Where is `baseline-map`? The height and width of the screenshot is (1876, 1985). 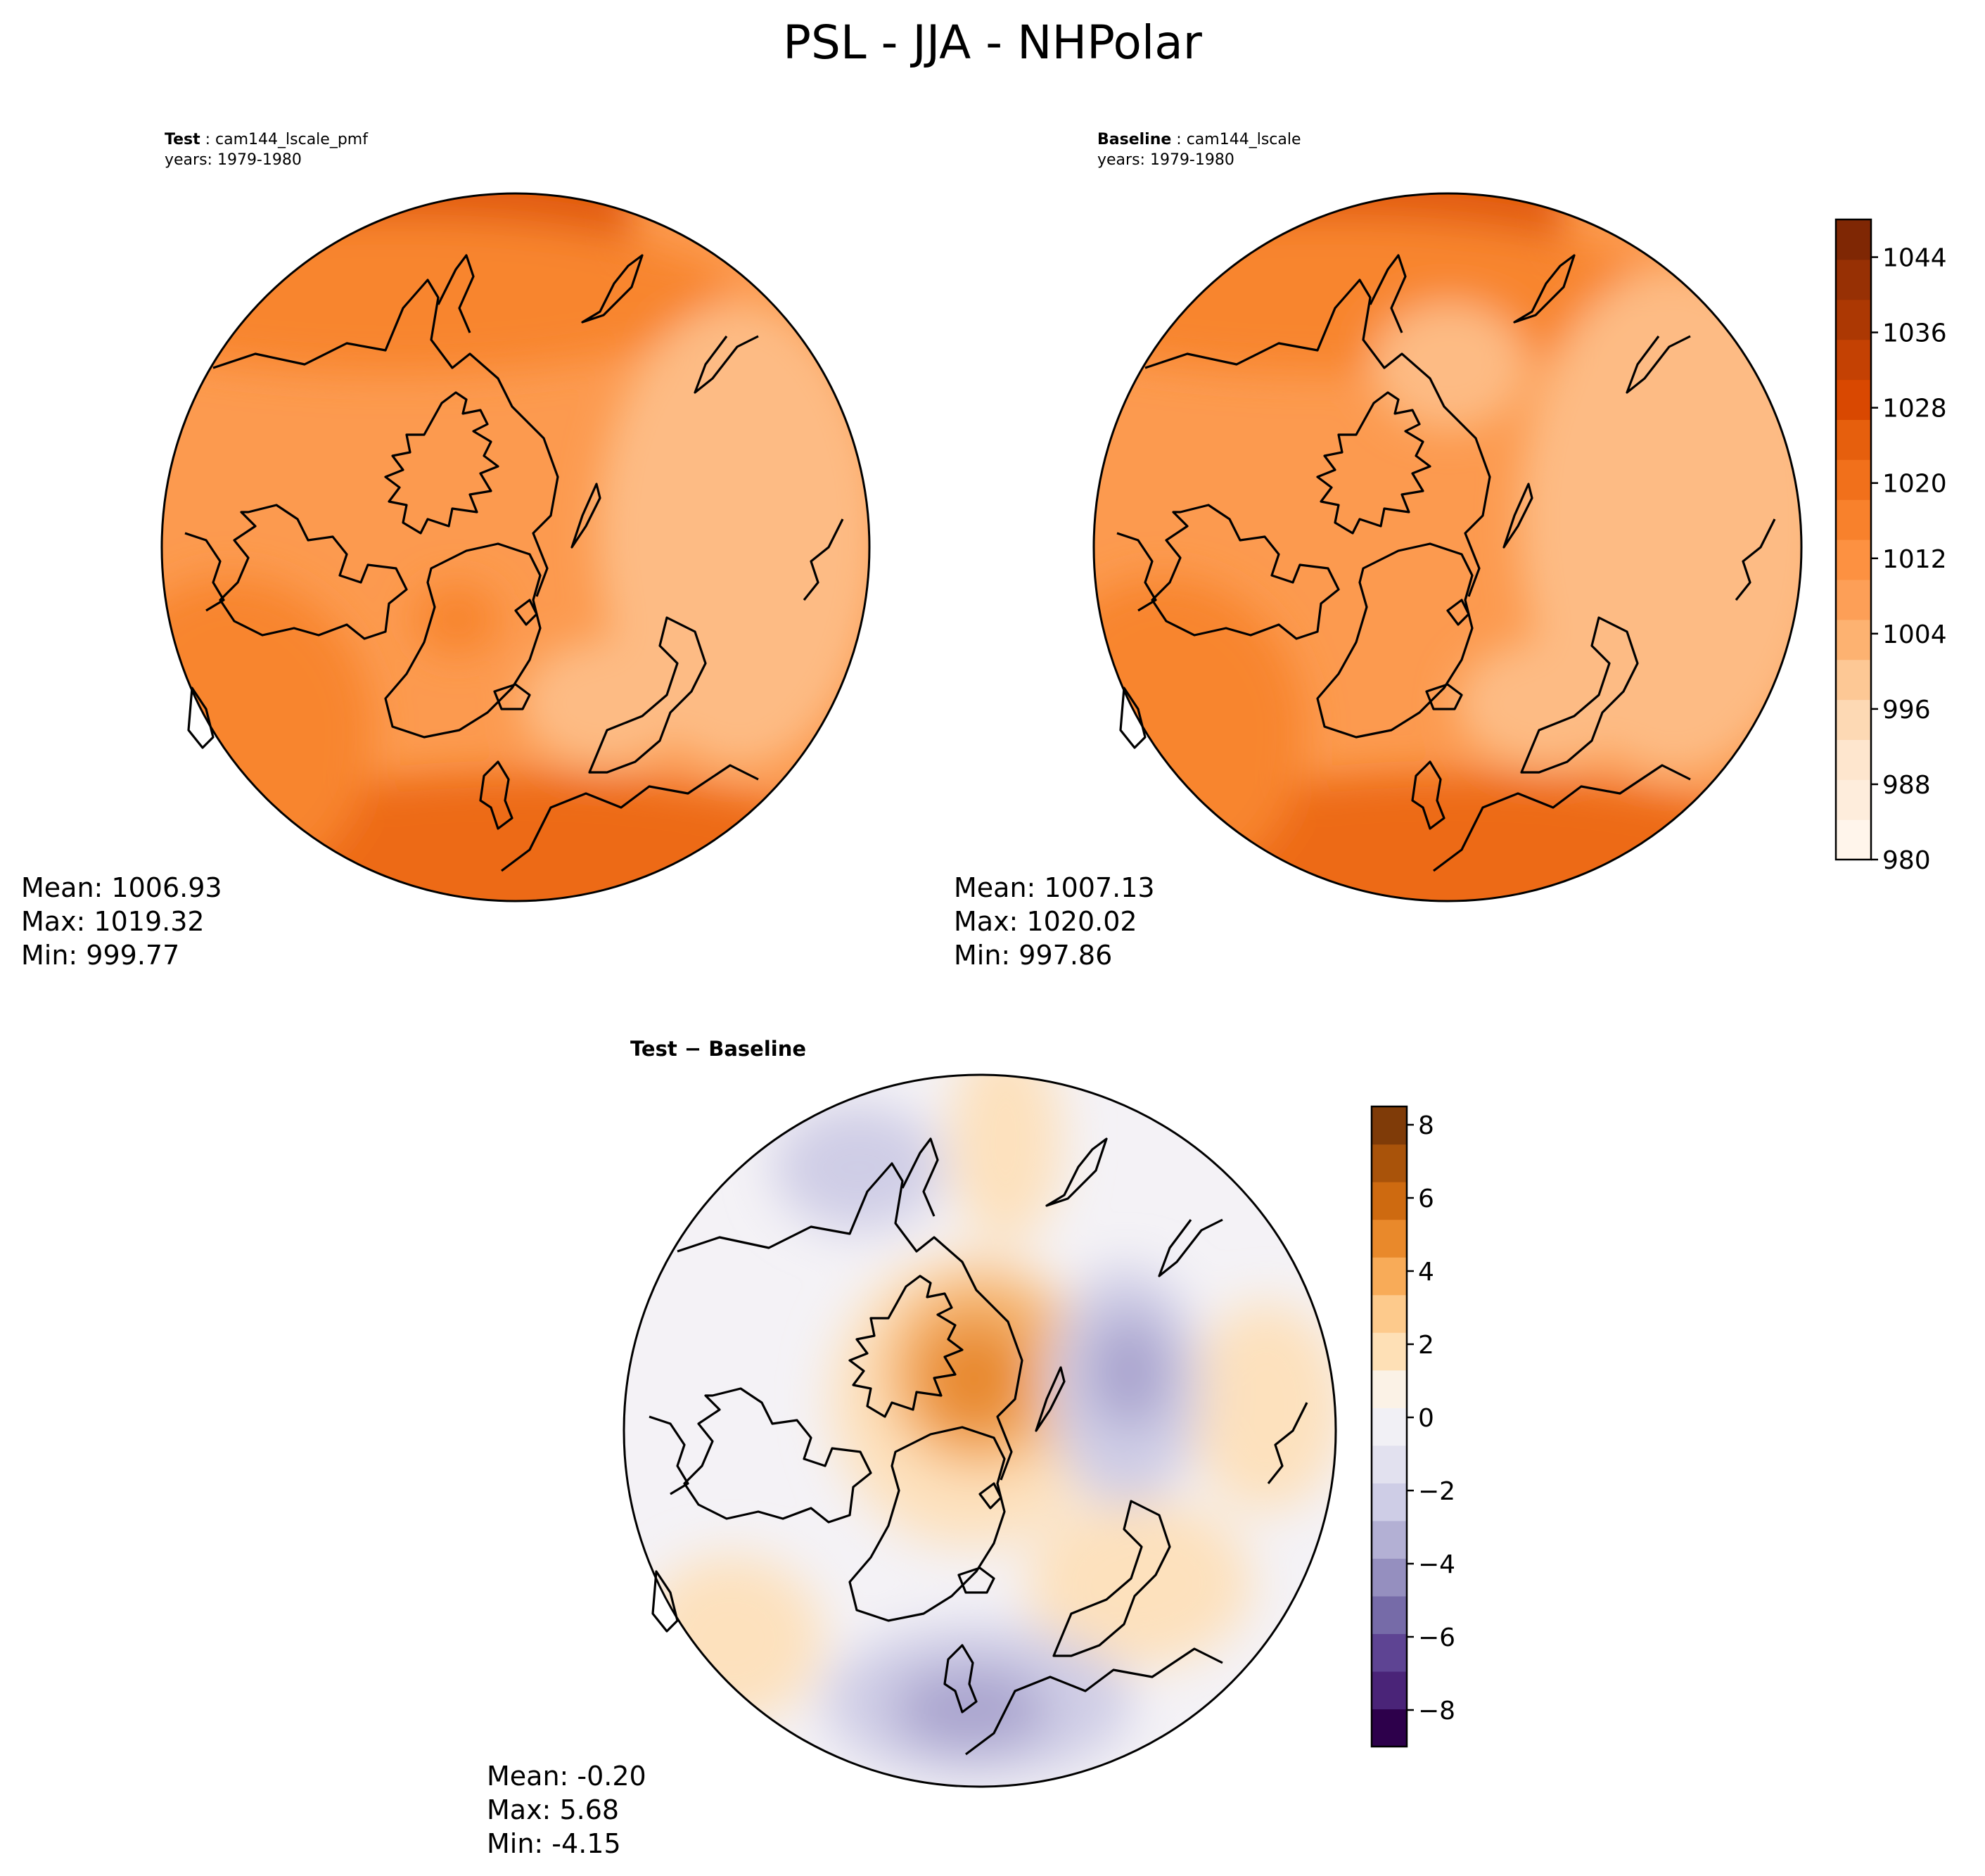 baseline-map is located at coordinates (1448, 547).